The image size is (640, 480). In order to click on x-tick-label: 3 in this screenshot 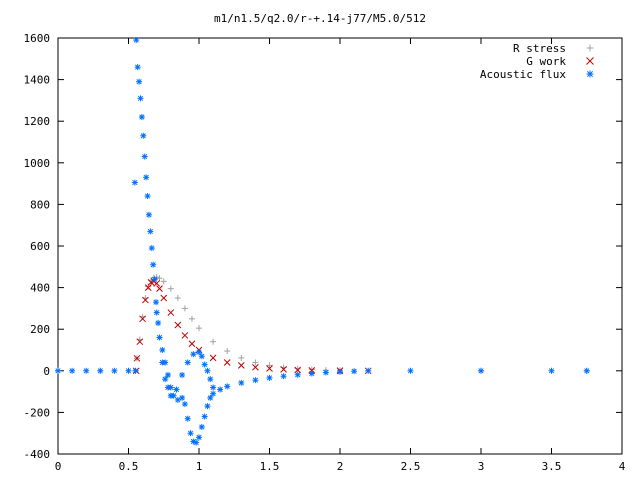, I will do `click(481, 466)`.